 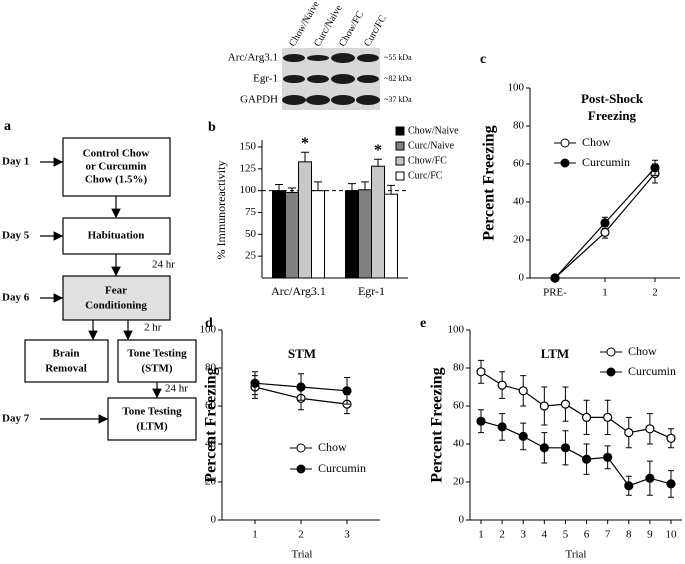 I want to click on y-tick-label: 0, so click(x=214, y=520).